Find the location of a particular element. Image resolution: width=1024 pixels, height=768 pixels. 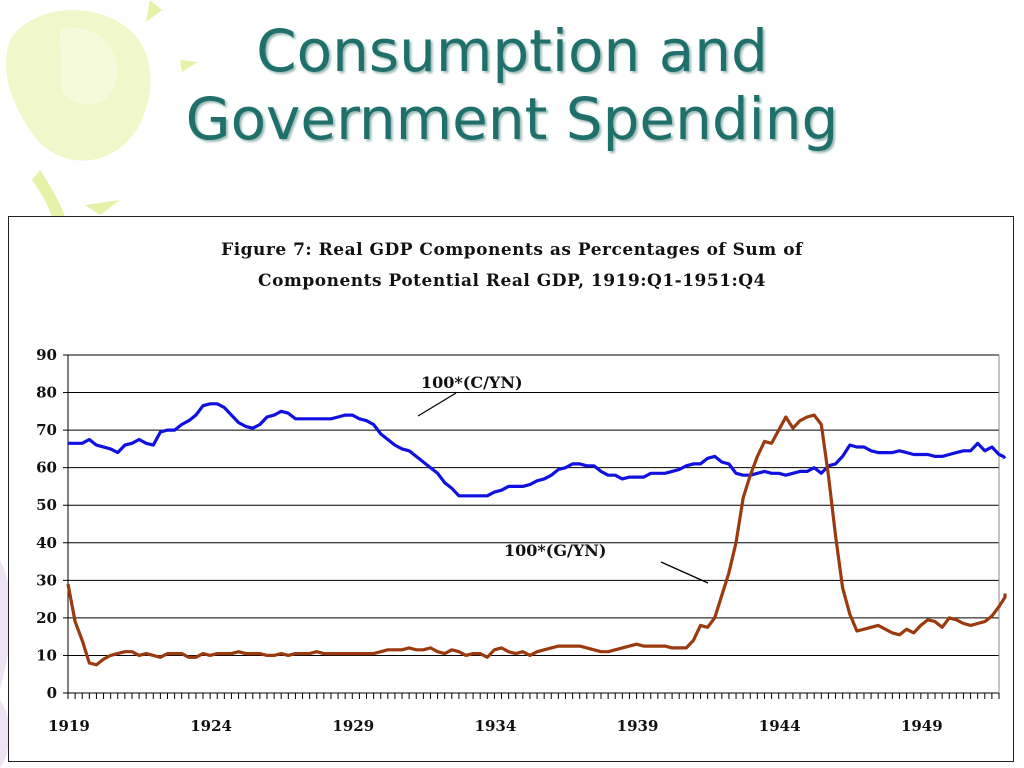

annotation-c-yn: 100*(C/YN) is located at coordinates (472, 382).